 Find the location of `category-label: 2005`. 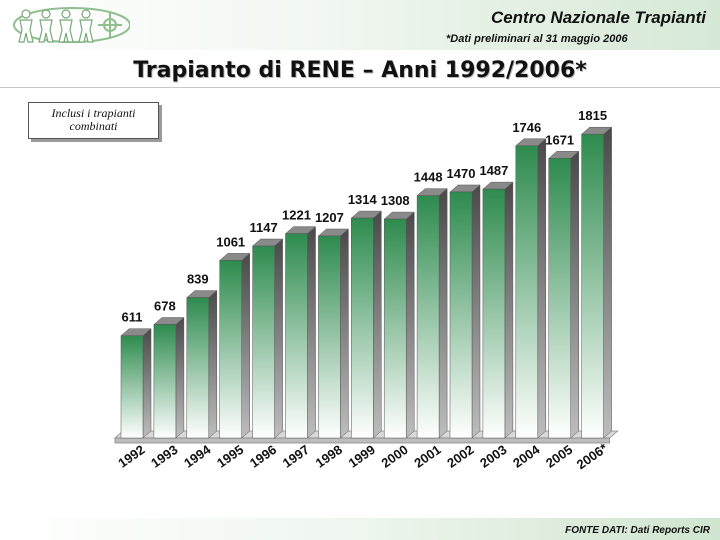

category-label: 2005 is located at coordinates (559, 456).